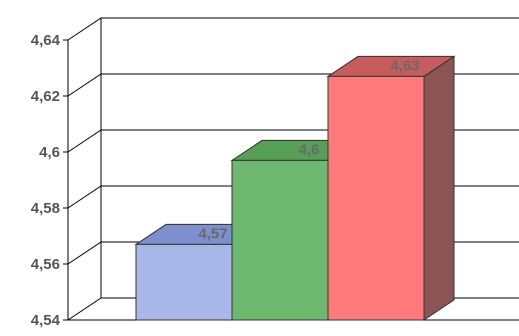 Image resolution: width=519 pixels, height=336 pixels. I want to click on gridline, so click(293, 29).